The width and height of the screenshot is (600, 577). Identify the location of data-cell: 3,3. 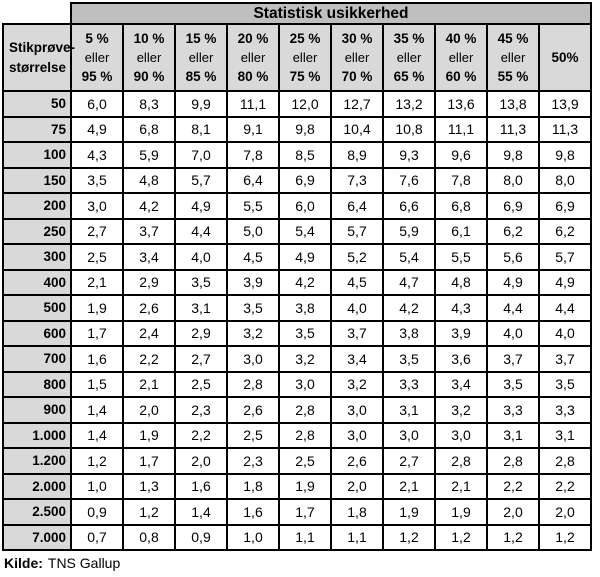
(513, 410).